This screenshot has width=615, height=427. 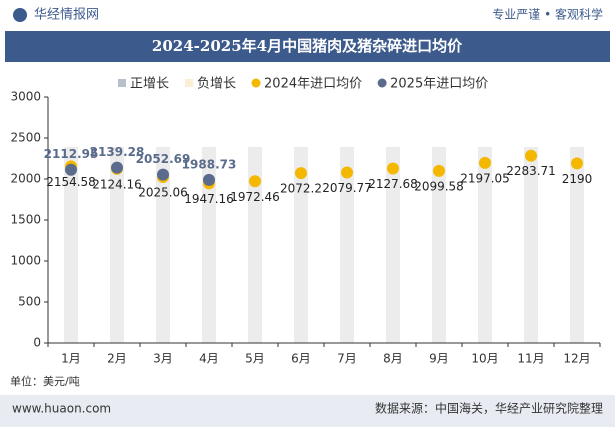 I want to click on legend-label: 负增长, so click(x=216, y=84).